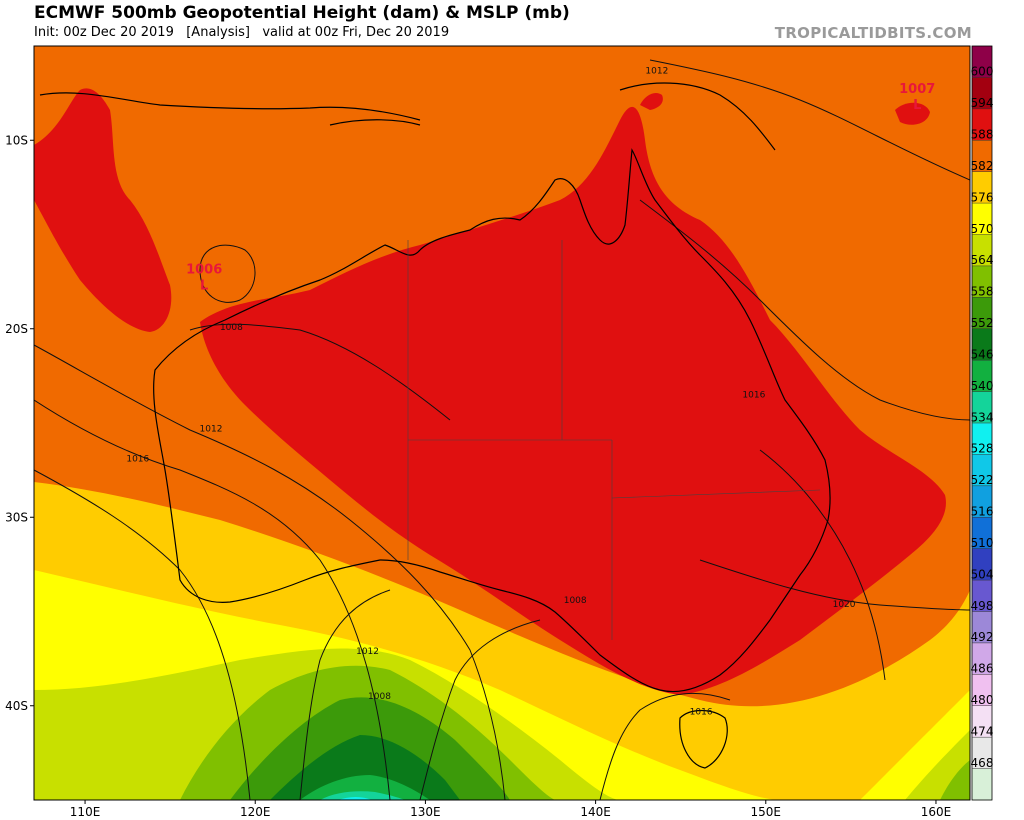 This screenshot has width=1024, height=820. Describe the element at coordinates (982, 135) in the screenshot. I see `colorbar-label: 588` at that location.